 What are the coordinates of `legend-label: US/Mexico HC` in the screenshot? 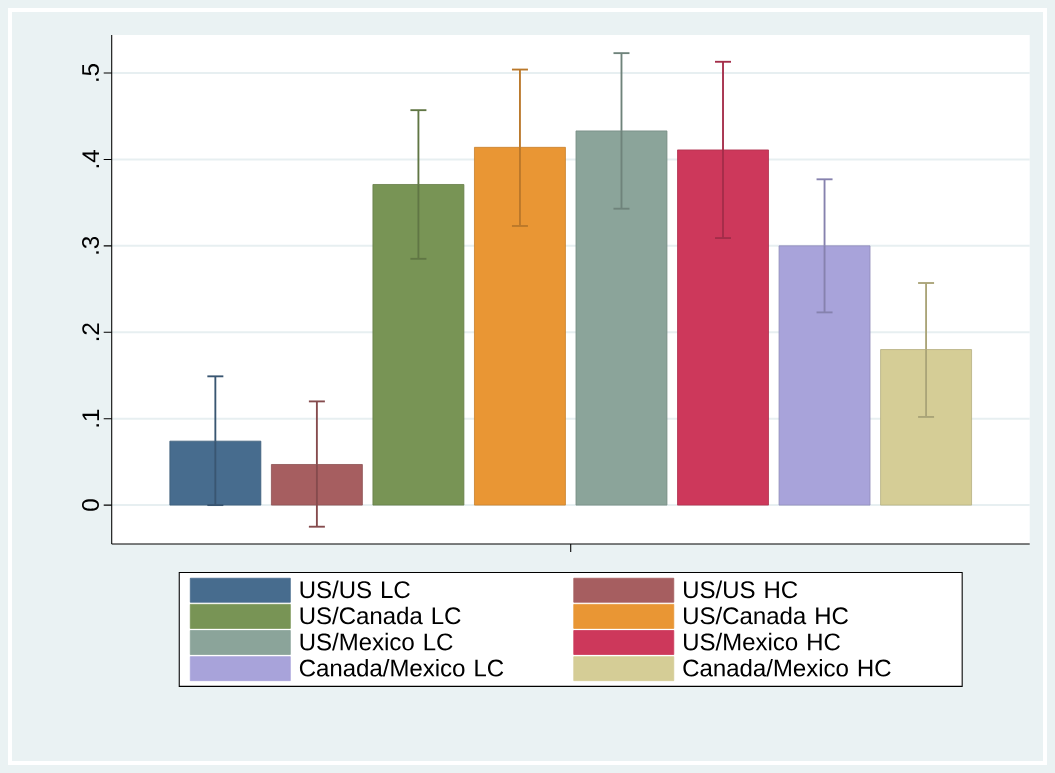 It's located at (762, 641).